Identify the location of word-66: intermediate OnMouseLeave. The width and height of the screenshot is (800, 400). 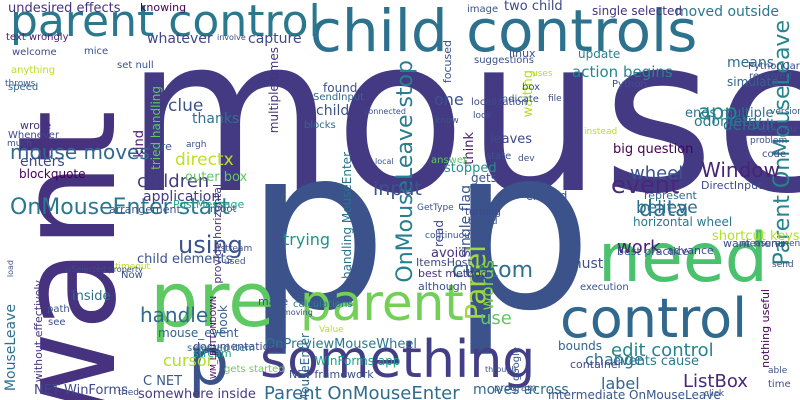
(634, 394).